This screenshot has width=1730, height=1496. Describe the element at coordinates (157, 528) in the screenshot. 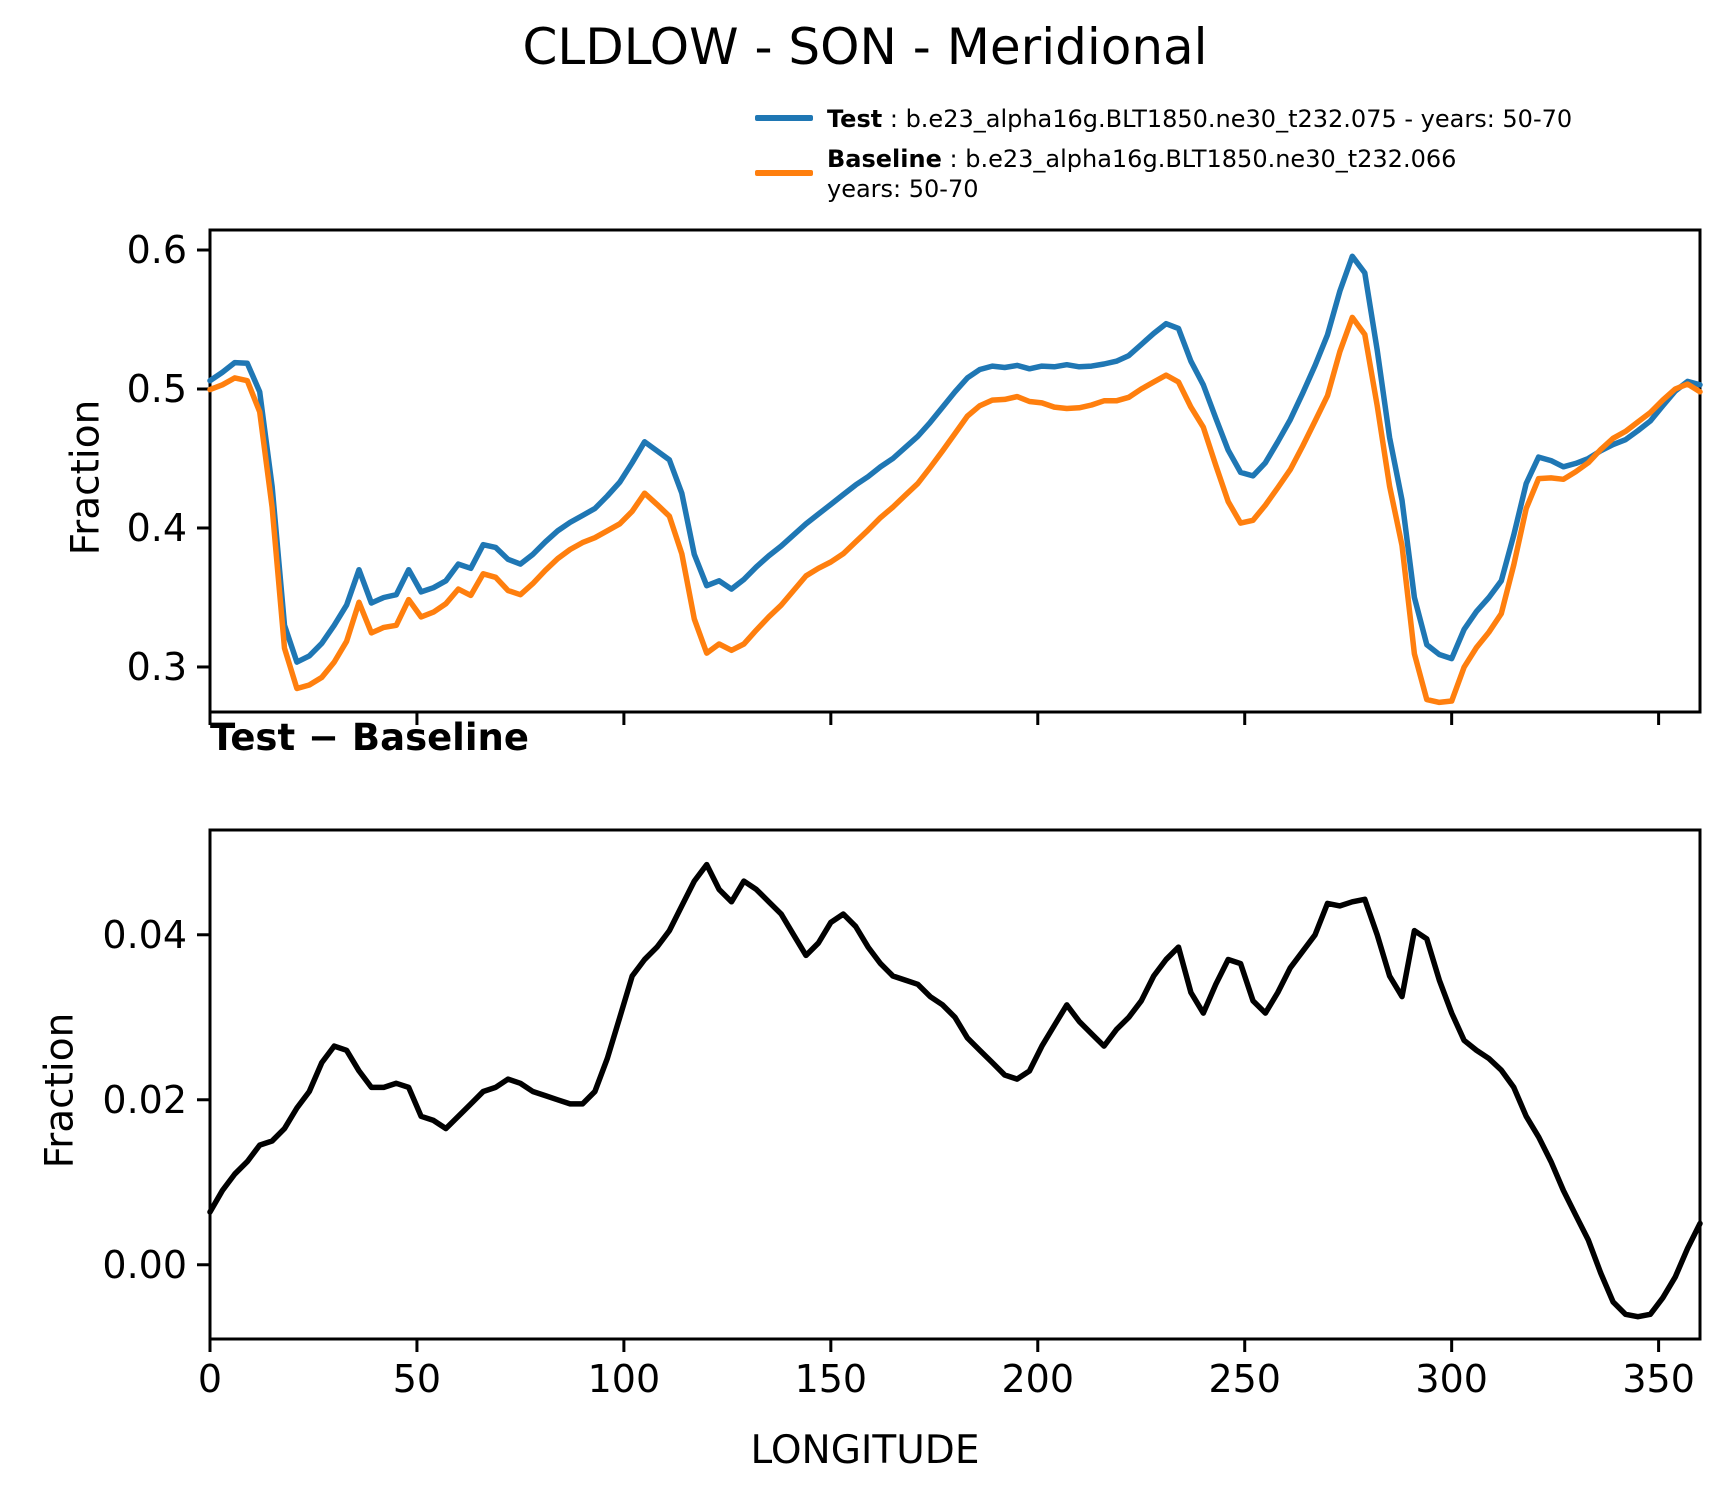

I see `y-tick-label: 0.4` at that location.